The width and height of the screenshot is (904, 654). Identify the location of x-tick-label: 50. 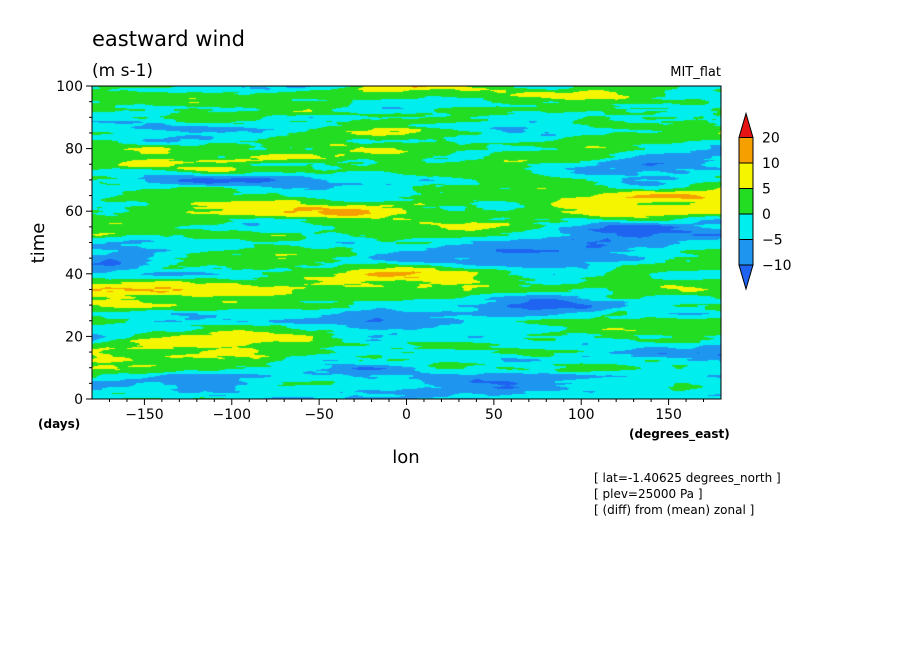
(494, 415).